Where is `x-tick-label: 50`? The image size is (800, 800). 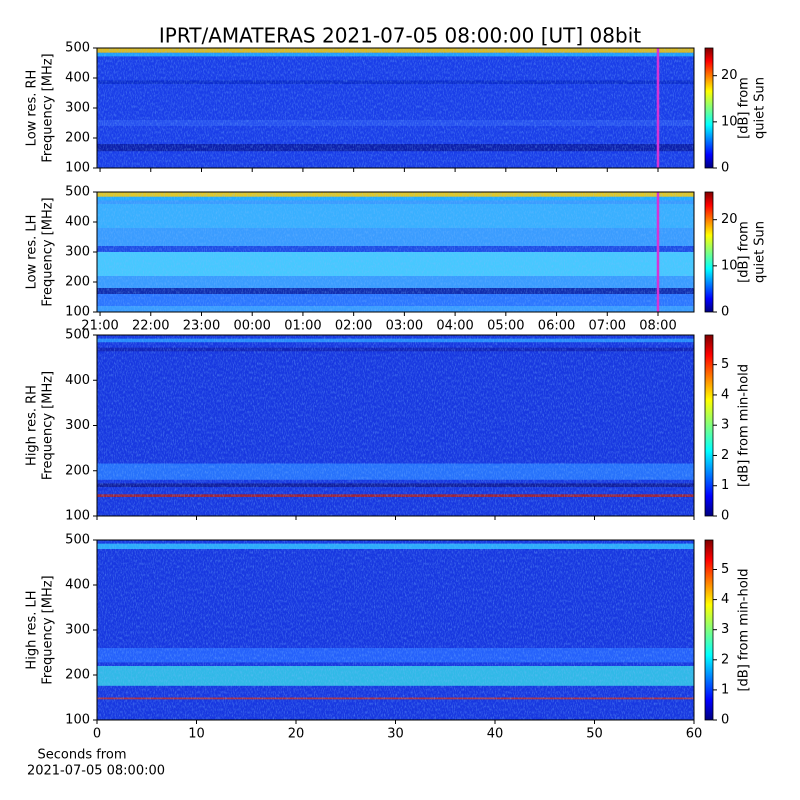
x-tick-label: 50 is located at coordinates (594, 734).